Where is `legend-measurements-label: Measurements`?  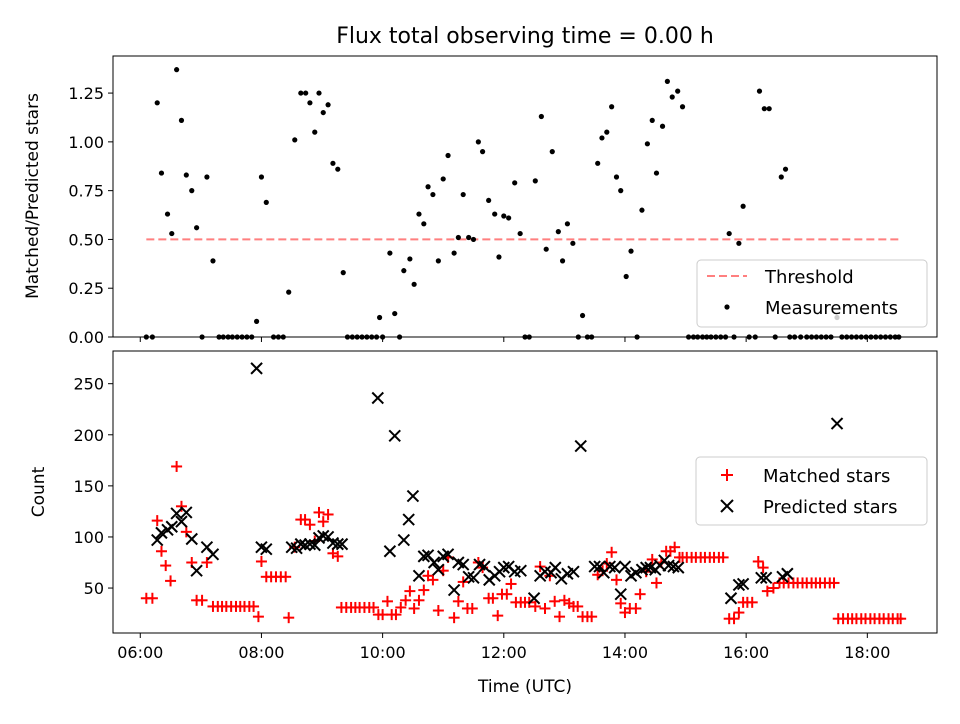
legend-measurements-label: Measurements is located at coordinates (831, 308).